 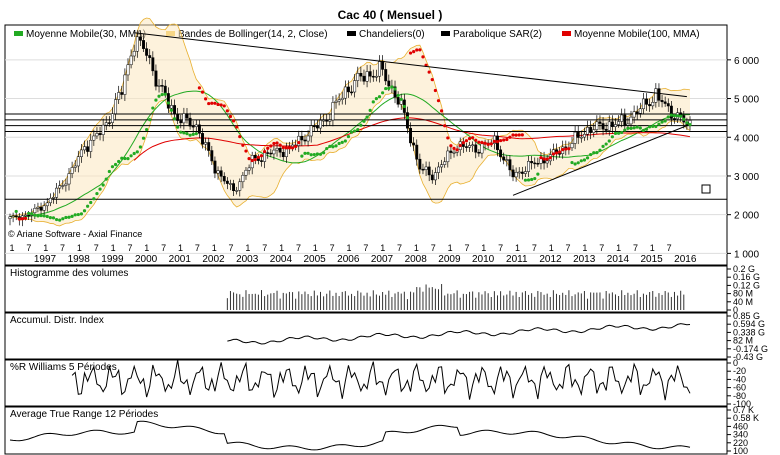 What do you see at coordinates (740, 435) in the screenshot?
I see `sub-y-tick-label: 340` at bounding box center [740, 435].